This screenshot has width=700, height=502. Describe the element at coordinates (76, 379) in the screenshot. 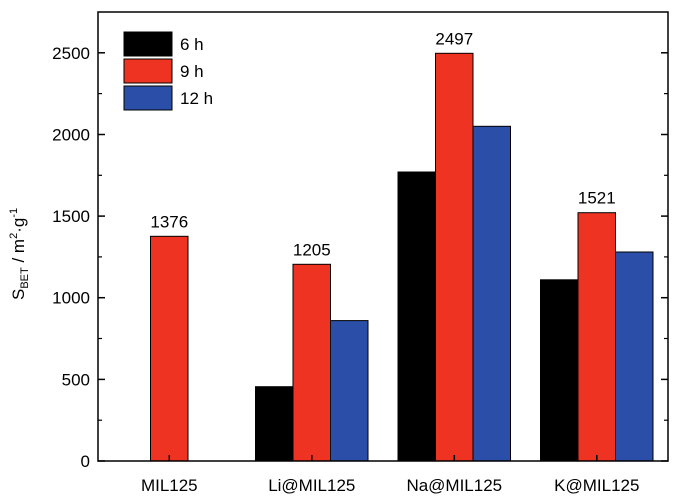

I see `y-tick-label: 500` at that location.